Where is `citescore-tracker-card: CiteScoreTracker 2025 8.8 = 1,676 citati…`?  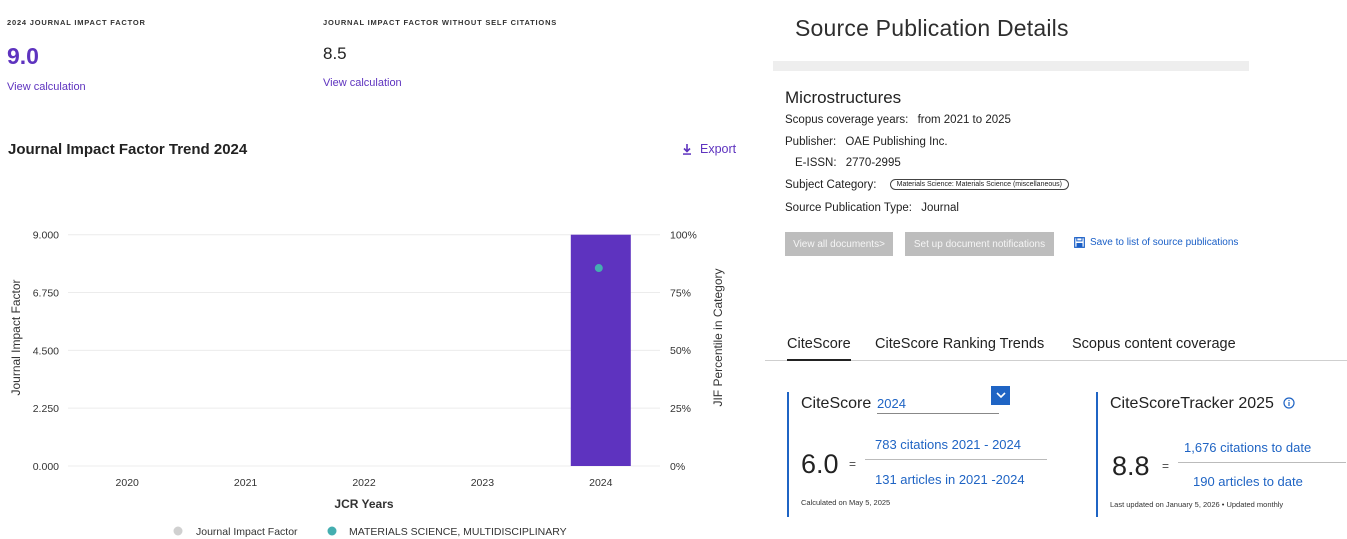 citescore-tracker-card: CiteScoreTracker 2025 8.8 = 1,676 citati… is located at coordinates (1221, 454).